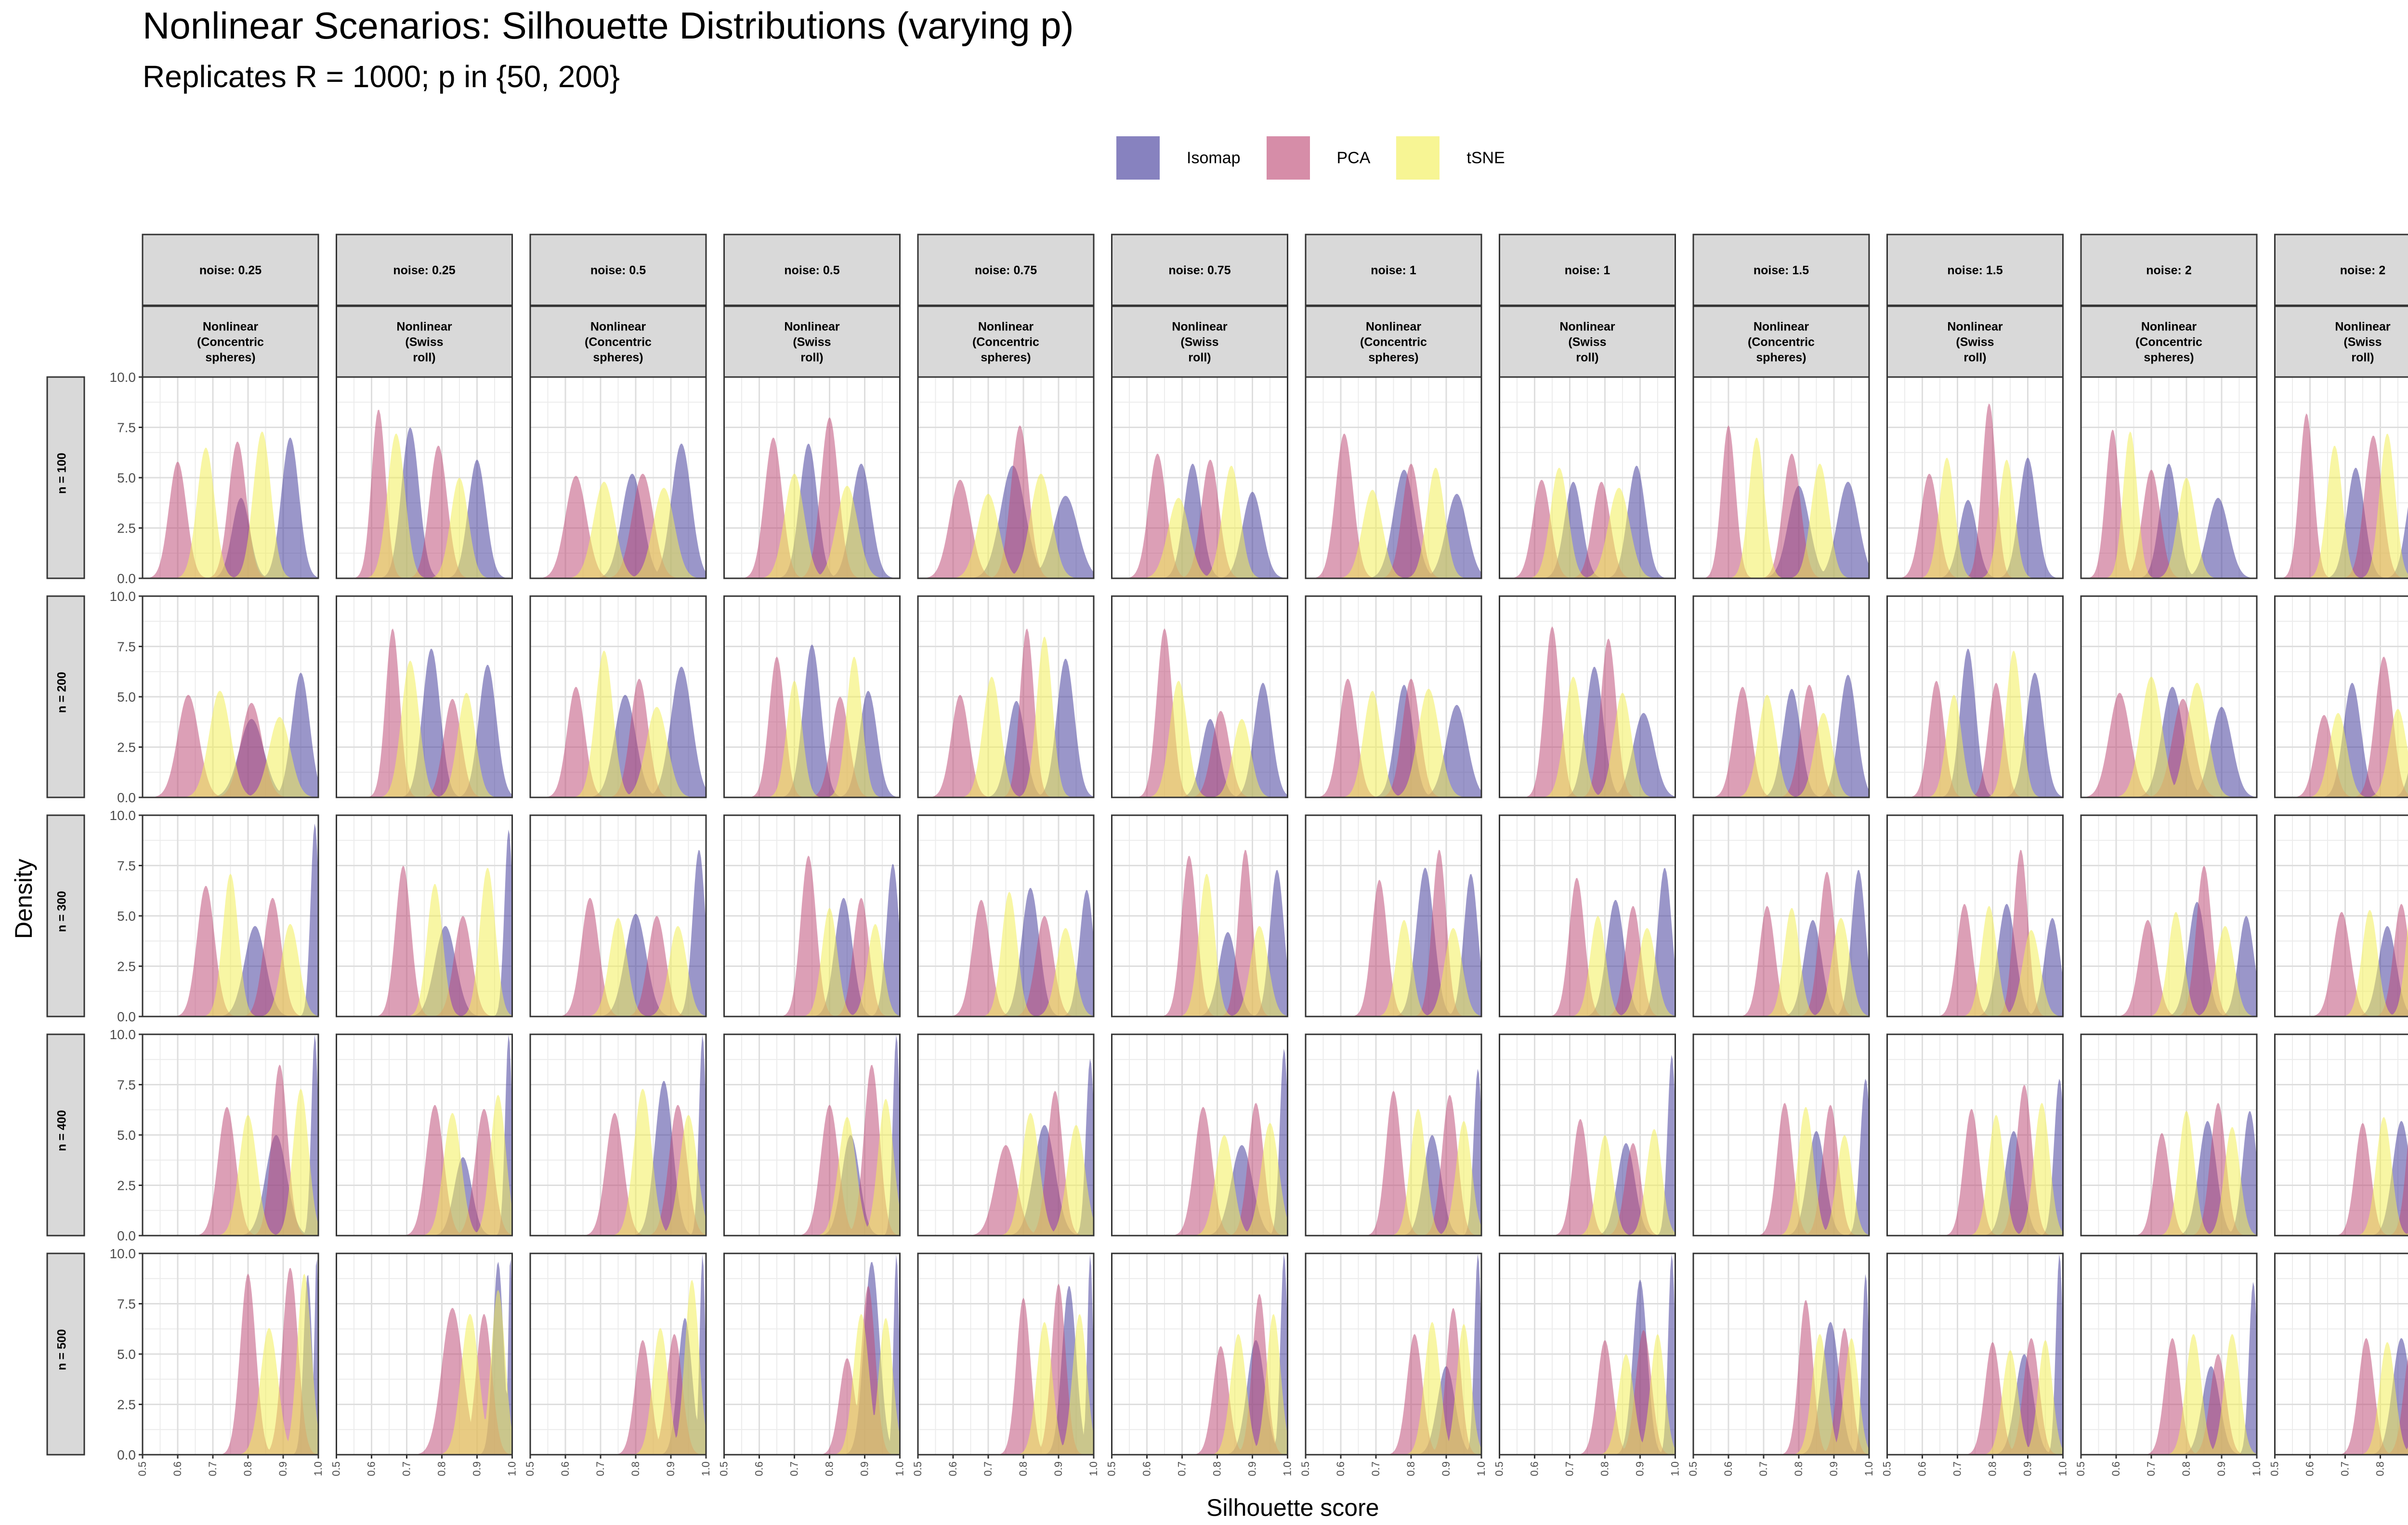 The height and width of the screenshot is (1525, 2408). Describe the element at coordinates (2362, 270) in the screenshot. I see `noise-strip-label: noise: 2` at that location.